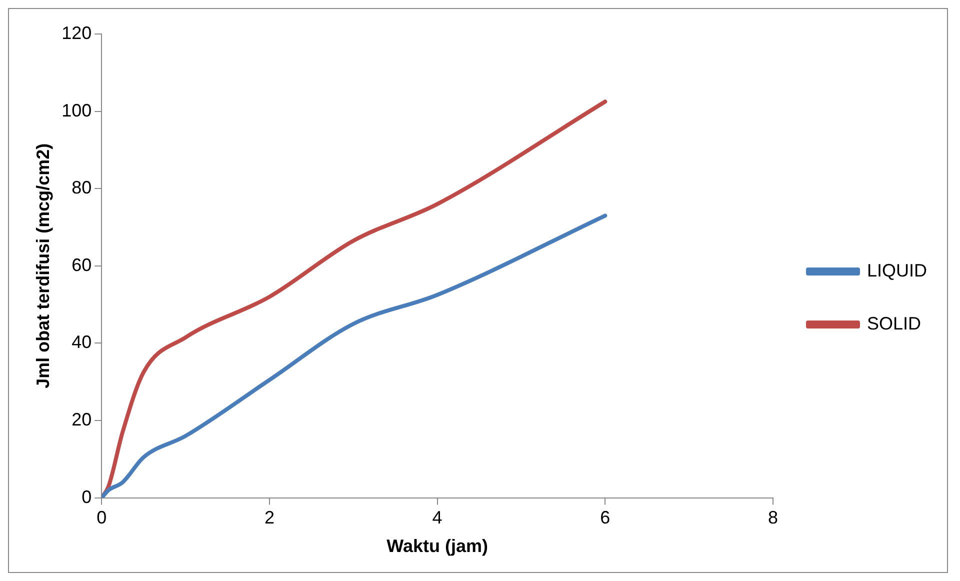 This screenshot has width=960, height=581. What do you see at coordinates (897, 270) in the screenshot?
I see `legend-label: LIQUID` at bounding box center [897, 270].